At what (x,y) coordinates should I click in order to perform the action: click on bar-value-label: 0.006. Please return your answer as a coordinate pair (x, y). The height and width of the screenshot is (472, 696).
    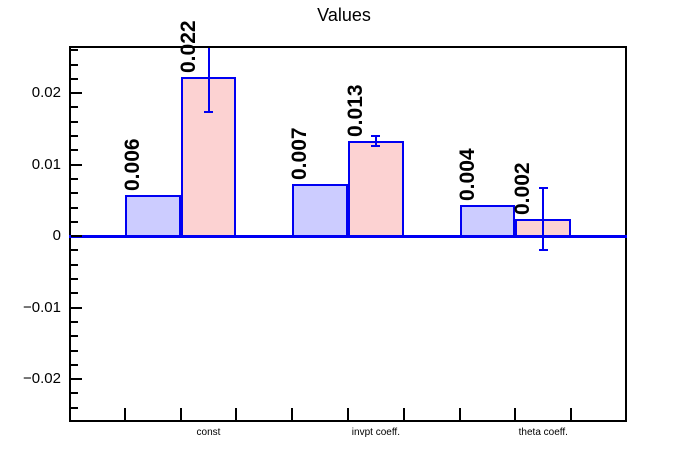
    Looking at the image, I should click on (132, 165).